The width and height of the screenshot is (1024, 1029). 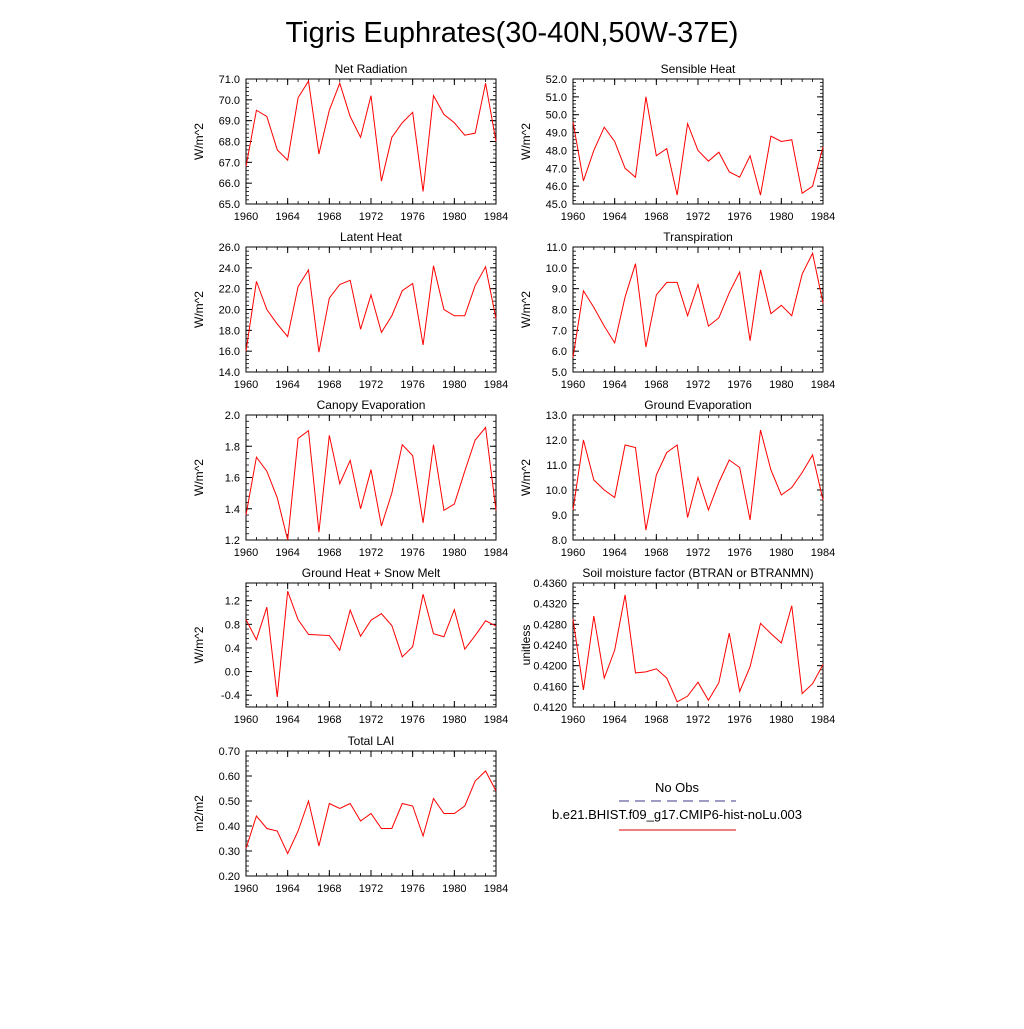 What do you see at coordinates (559, 331) in the screenshot?
I see `y-tick-label: 7.0` at bounding box center [559, 331].